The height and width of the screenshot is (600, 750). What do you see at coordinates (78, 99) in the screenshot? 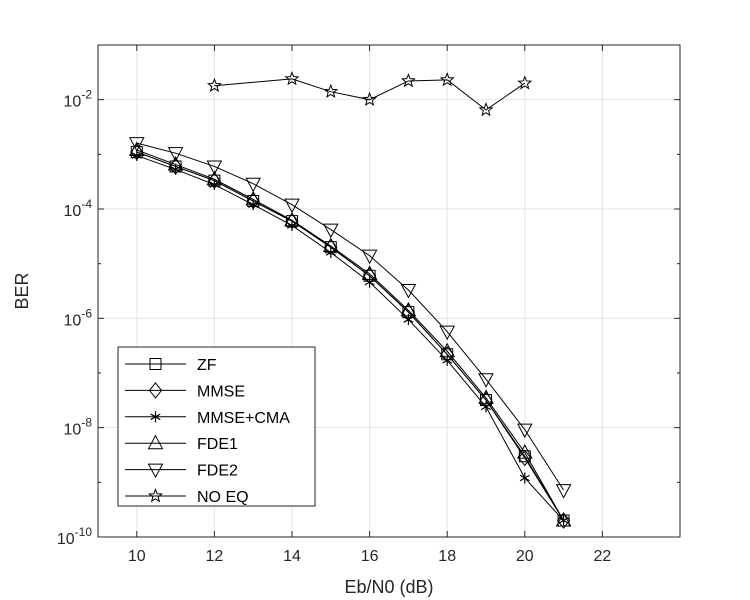
I see `y-tick-label: 10⁻²` at bounding box center [78, 99].